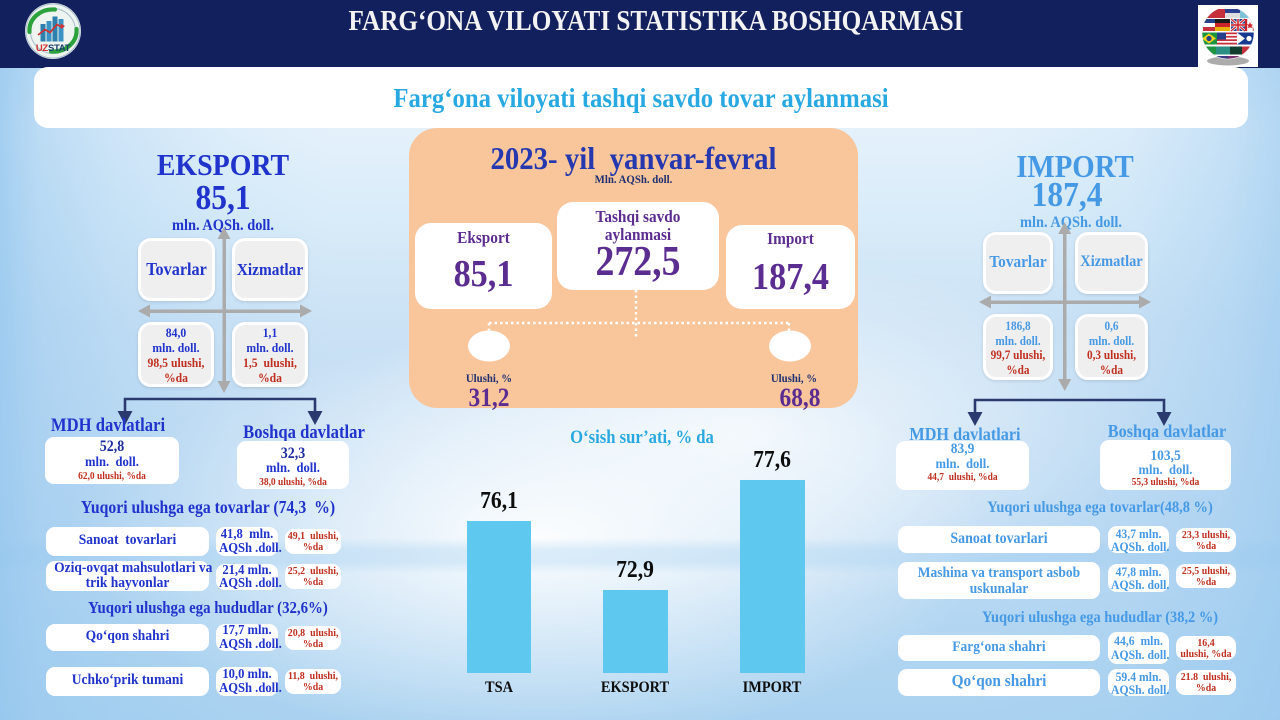 The image size is (1280, 720). What do you see at coordinates (53, 48) in the screenshot?
I see `svg-text: UZSTAT` at bounding box center [53, 48].